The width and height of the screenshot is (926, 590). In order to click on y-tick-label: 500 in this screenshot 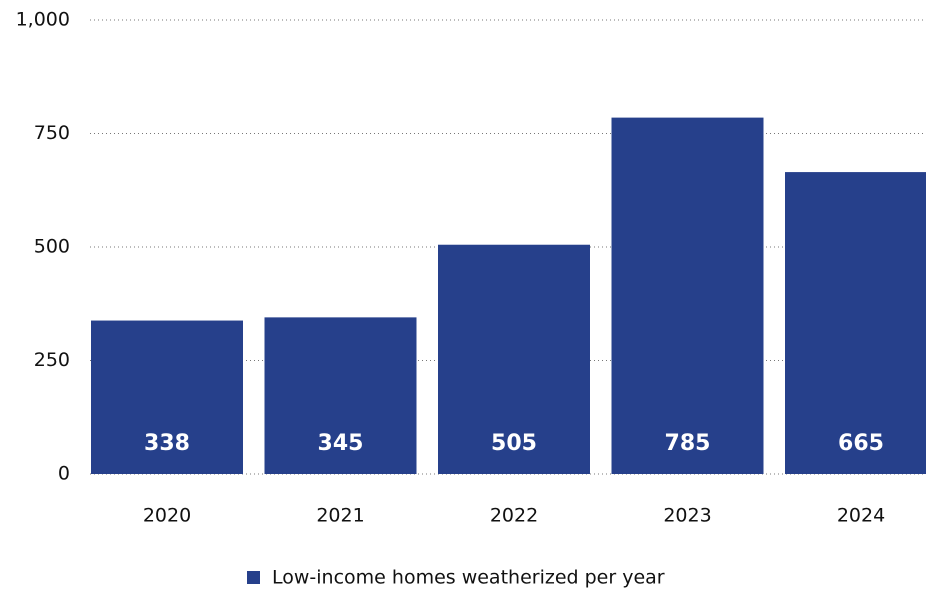, I will do `click(52, 247)`.